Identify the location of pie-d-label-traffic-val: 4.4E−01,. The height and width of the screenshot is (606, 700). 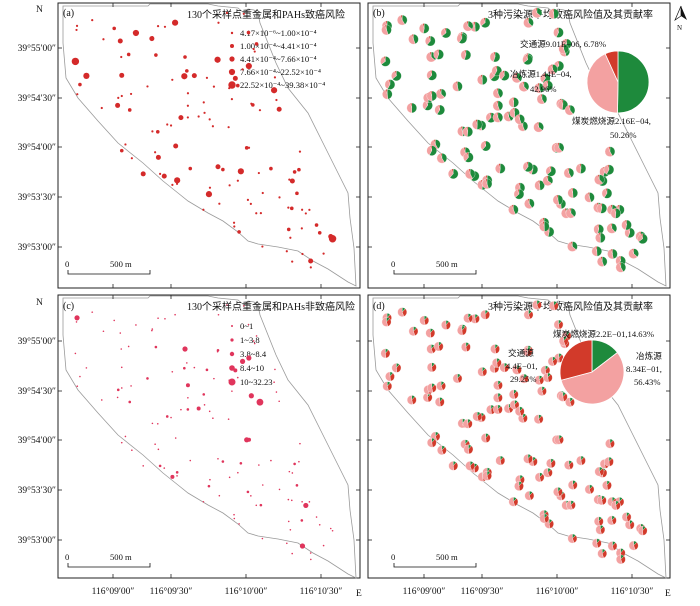
(522, 366).